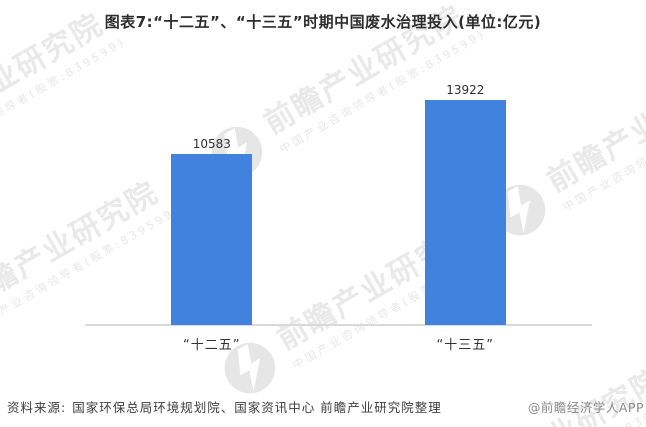  What do you see at coordinates (465, 90) in the screenshot?
I see `bar-value-label: 13922` at bounding box center [465, 90].